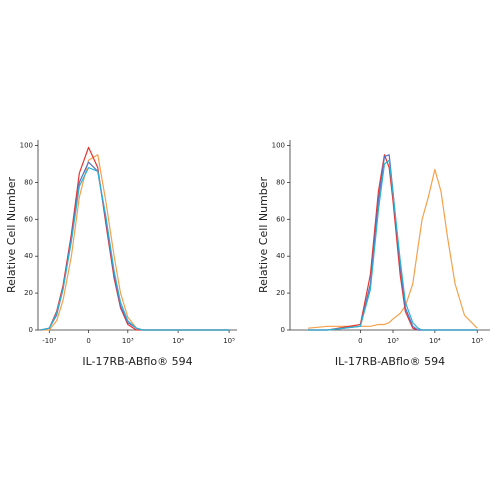 This screenshot has width=500, height=500. Describe the element at coordinates (49, 341) in the screenshot. I see `x-tick-label: -10³` at that location.